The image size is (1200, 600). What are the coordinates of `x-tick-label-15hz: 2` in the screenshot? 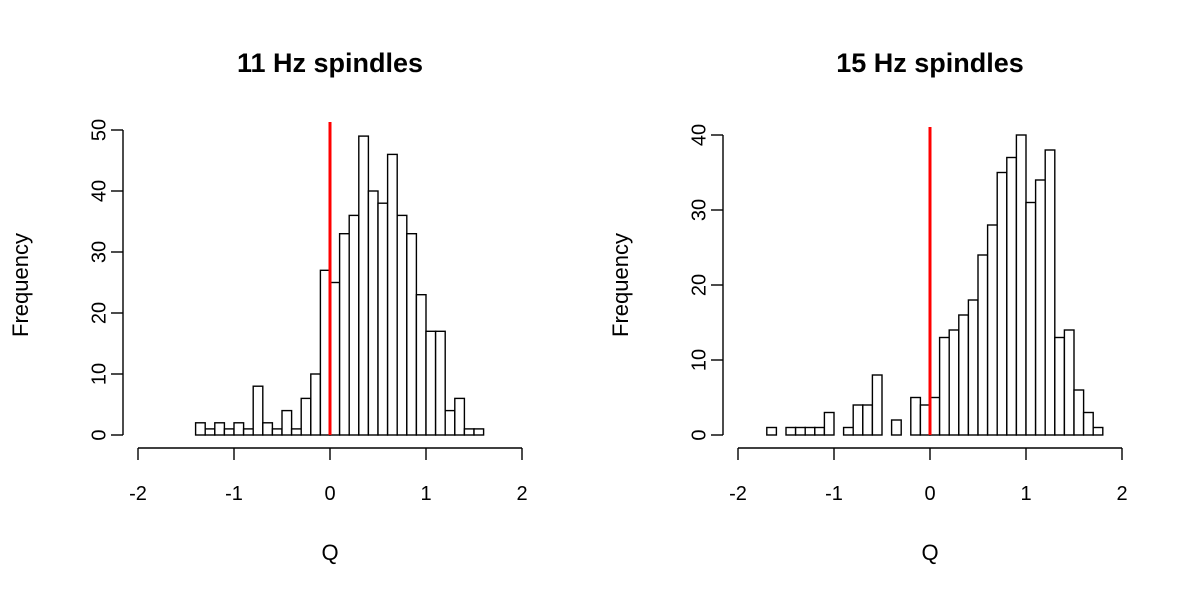 It's located at (1121, 494).